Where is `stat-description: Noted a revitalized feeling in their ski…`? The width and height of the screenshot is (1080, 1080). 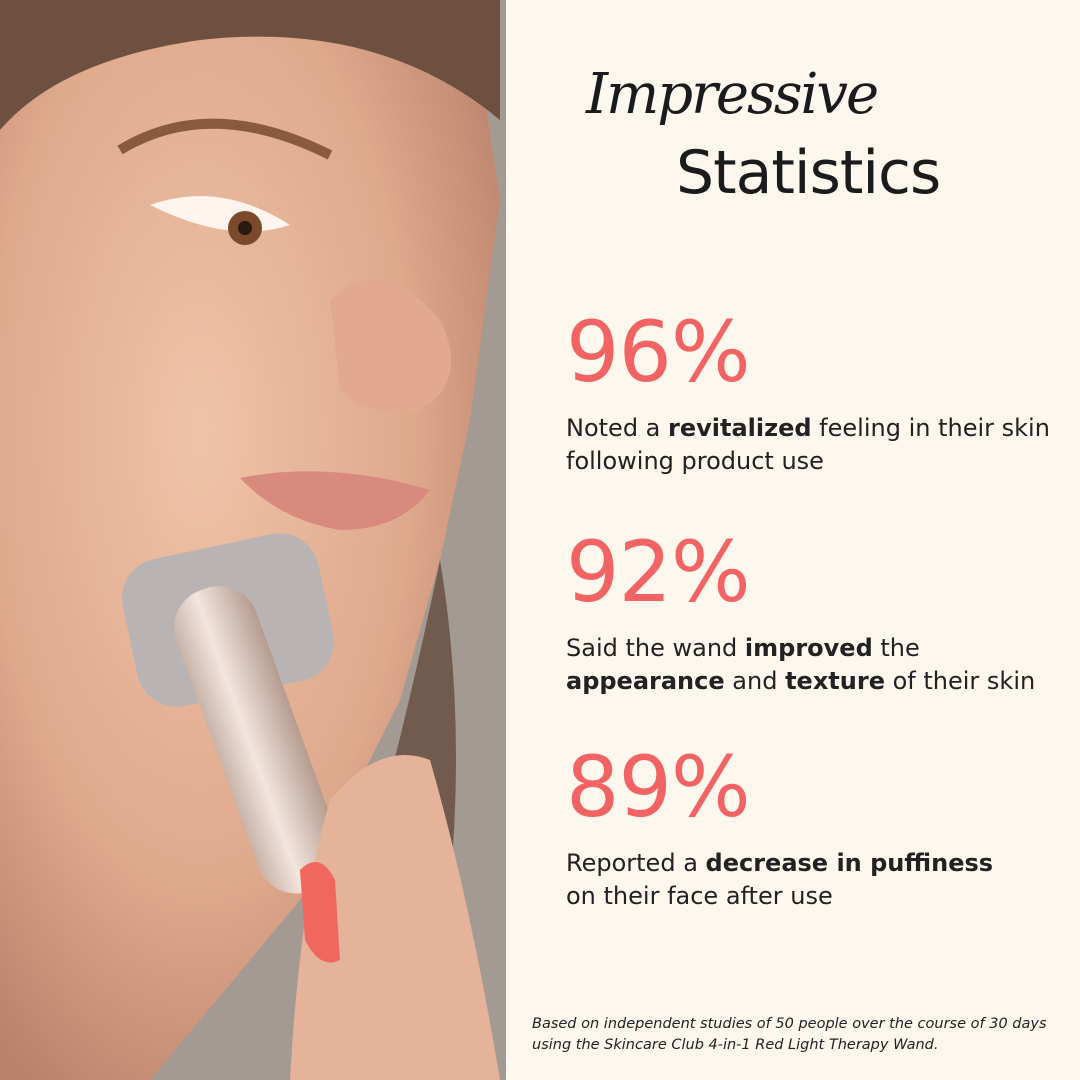
stat-description: Noted a revitalized feeling in their ski… is located at coordinates (808, 444).